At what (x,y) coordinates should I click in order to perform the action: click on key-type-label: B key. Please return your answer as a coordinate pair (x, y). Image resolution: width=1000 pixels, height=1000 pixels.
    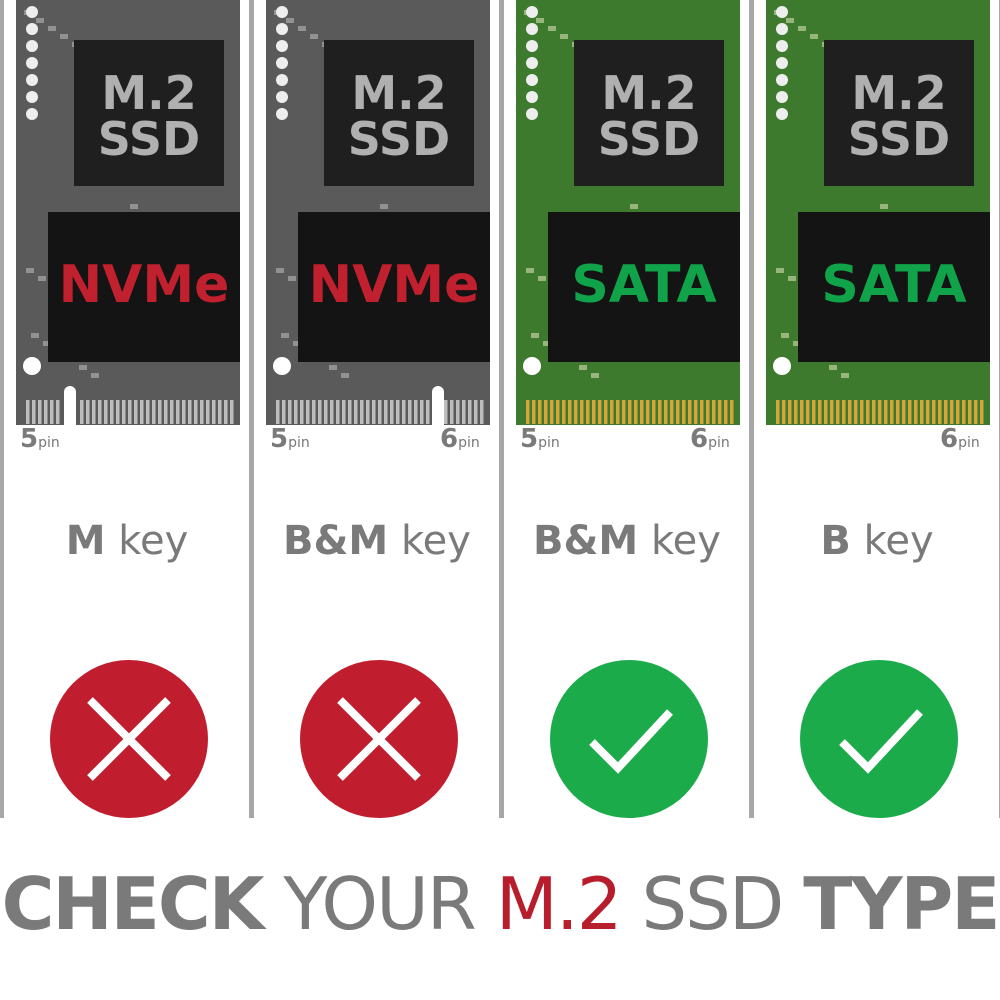
    Looking at the image, I should click on (877, 541).